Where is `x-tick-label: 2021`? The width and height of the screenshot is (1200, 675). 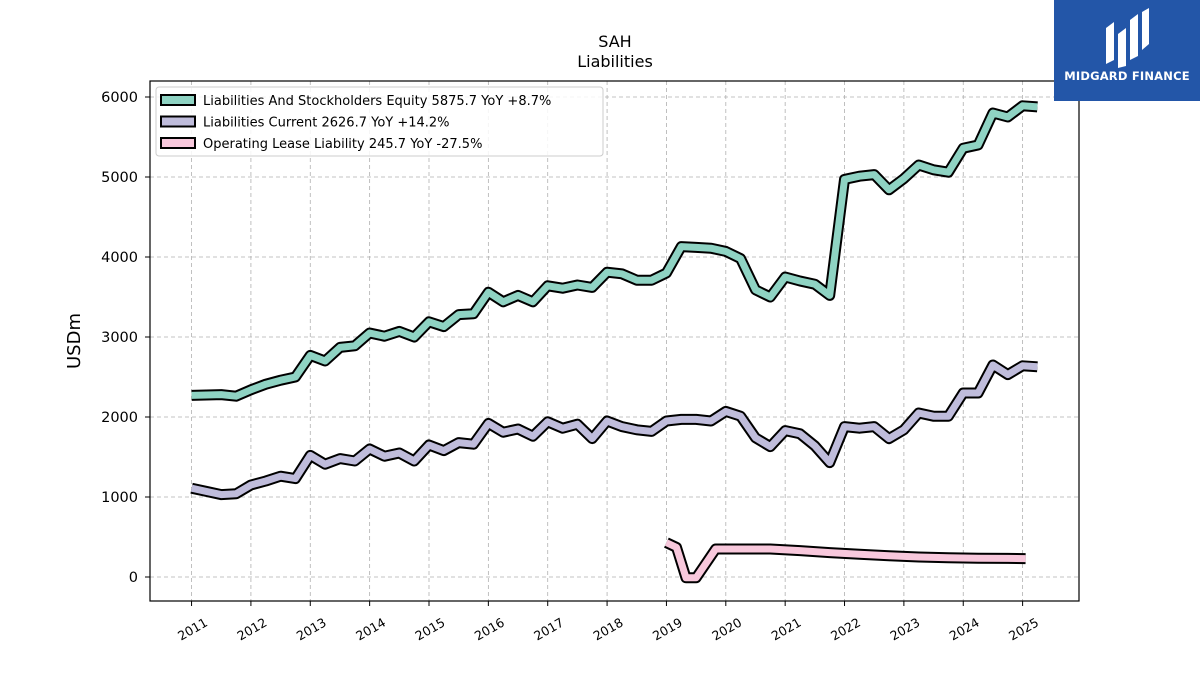 x-tick-label: 2021 is located at coordinates (786, 629).